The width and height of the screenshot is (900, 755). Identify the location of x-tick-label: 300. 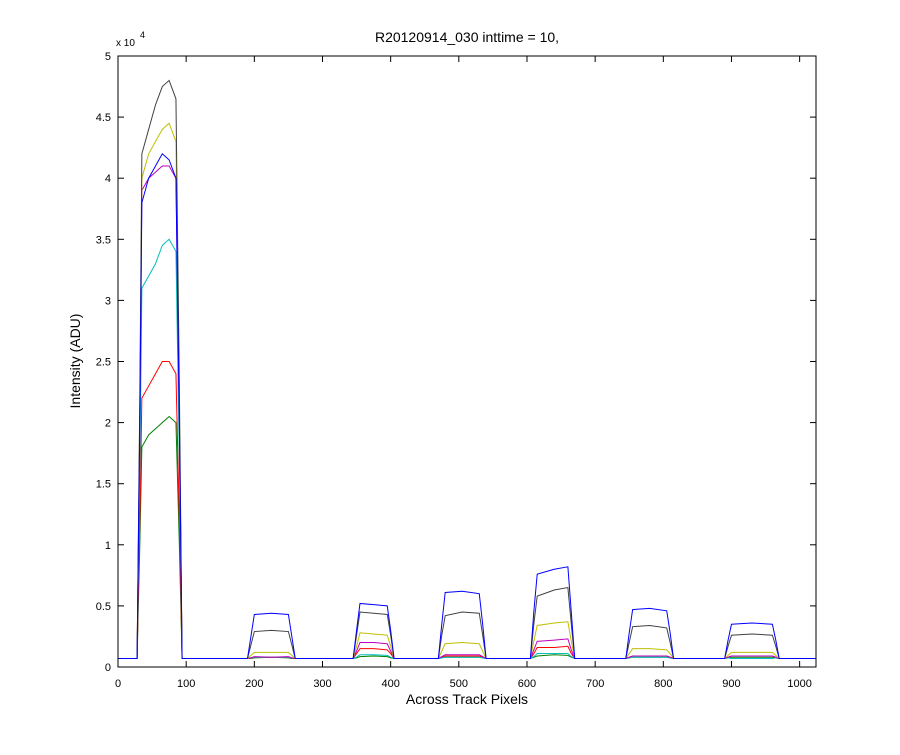
(322, 684).